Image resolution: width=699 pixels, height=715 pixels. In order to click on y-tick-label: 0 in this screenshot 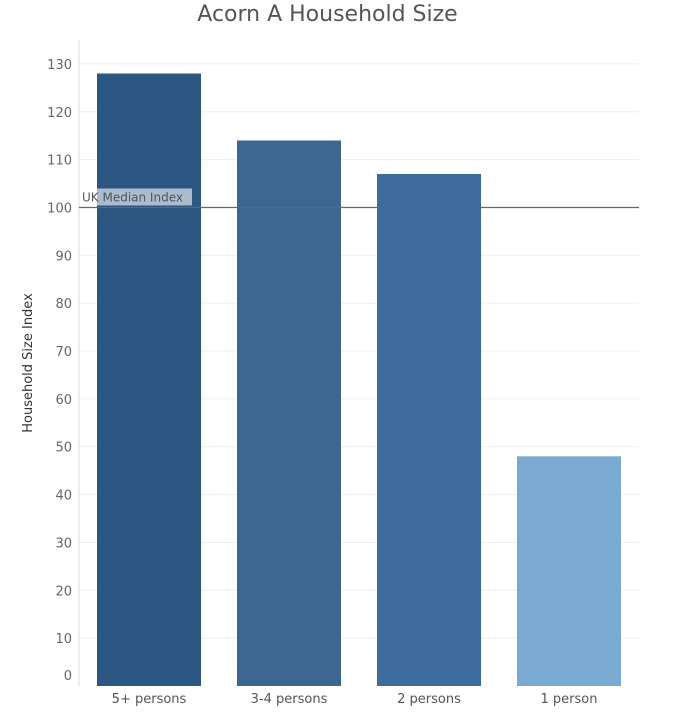, I will do `click(68, 676)`.